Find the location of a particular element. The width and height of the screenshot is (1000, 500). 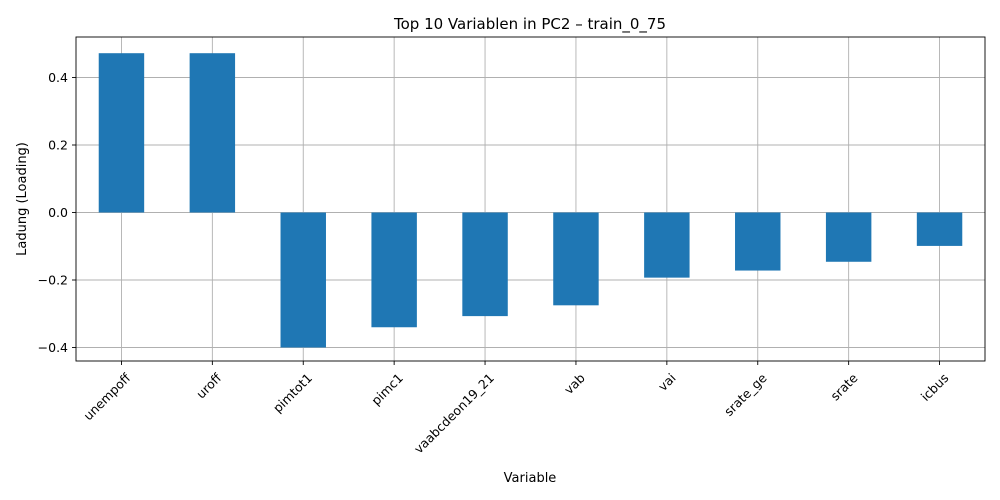

y-tick-label: 0.4 is located at coordinates (58, 77).